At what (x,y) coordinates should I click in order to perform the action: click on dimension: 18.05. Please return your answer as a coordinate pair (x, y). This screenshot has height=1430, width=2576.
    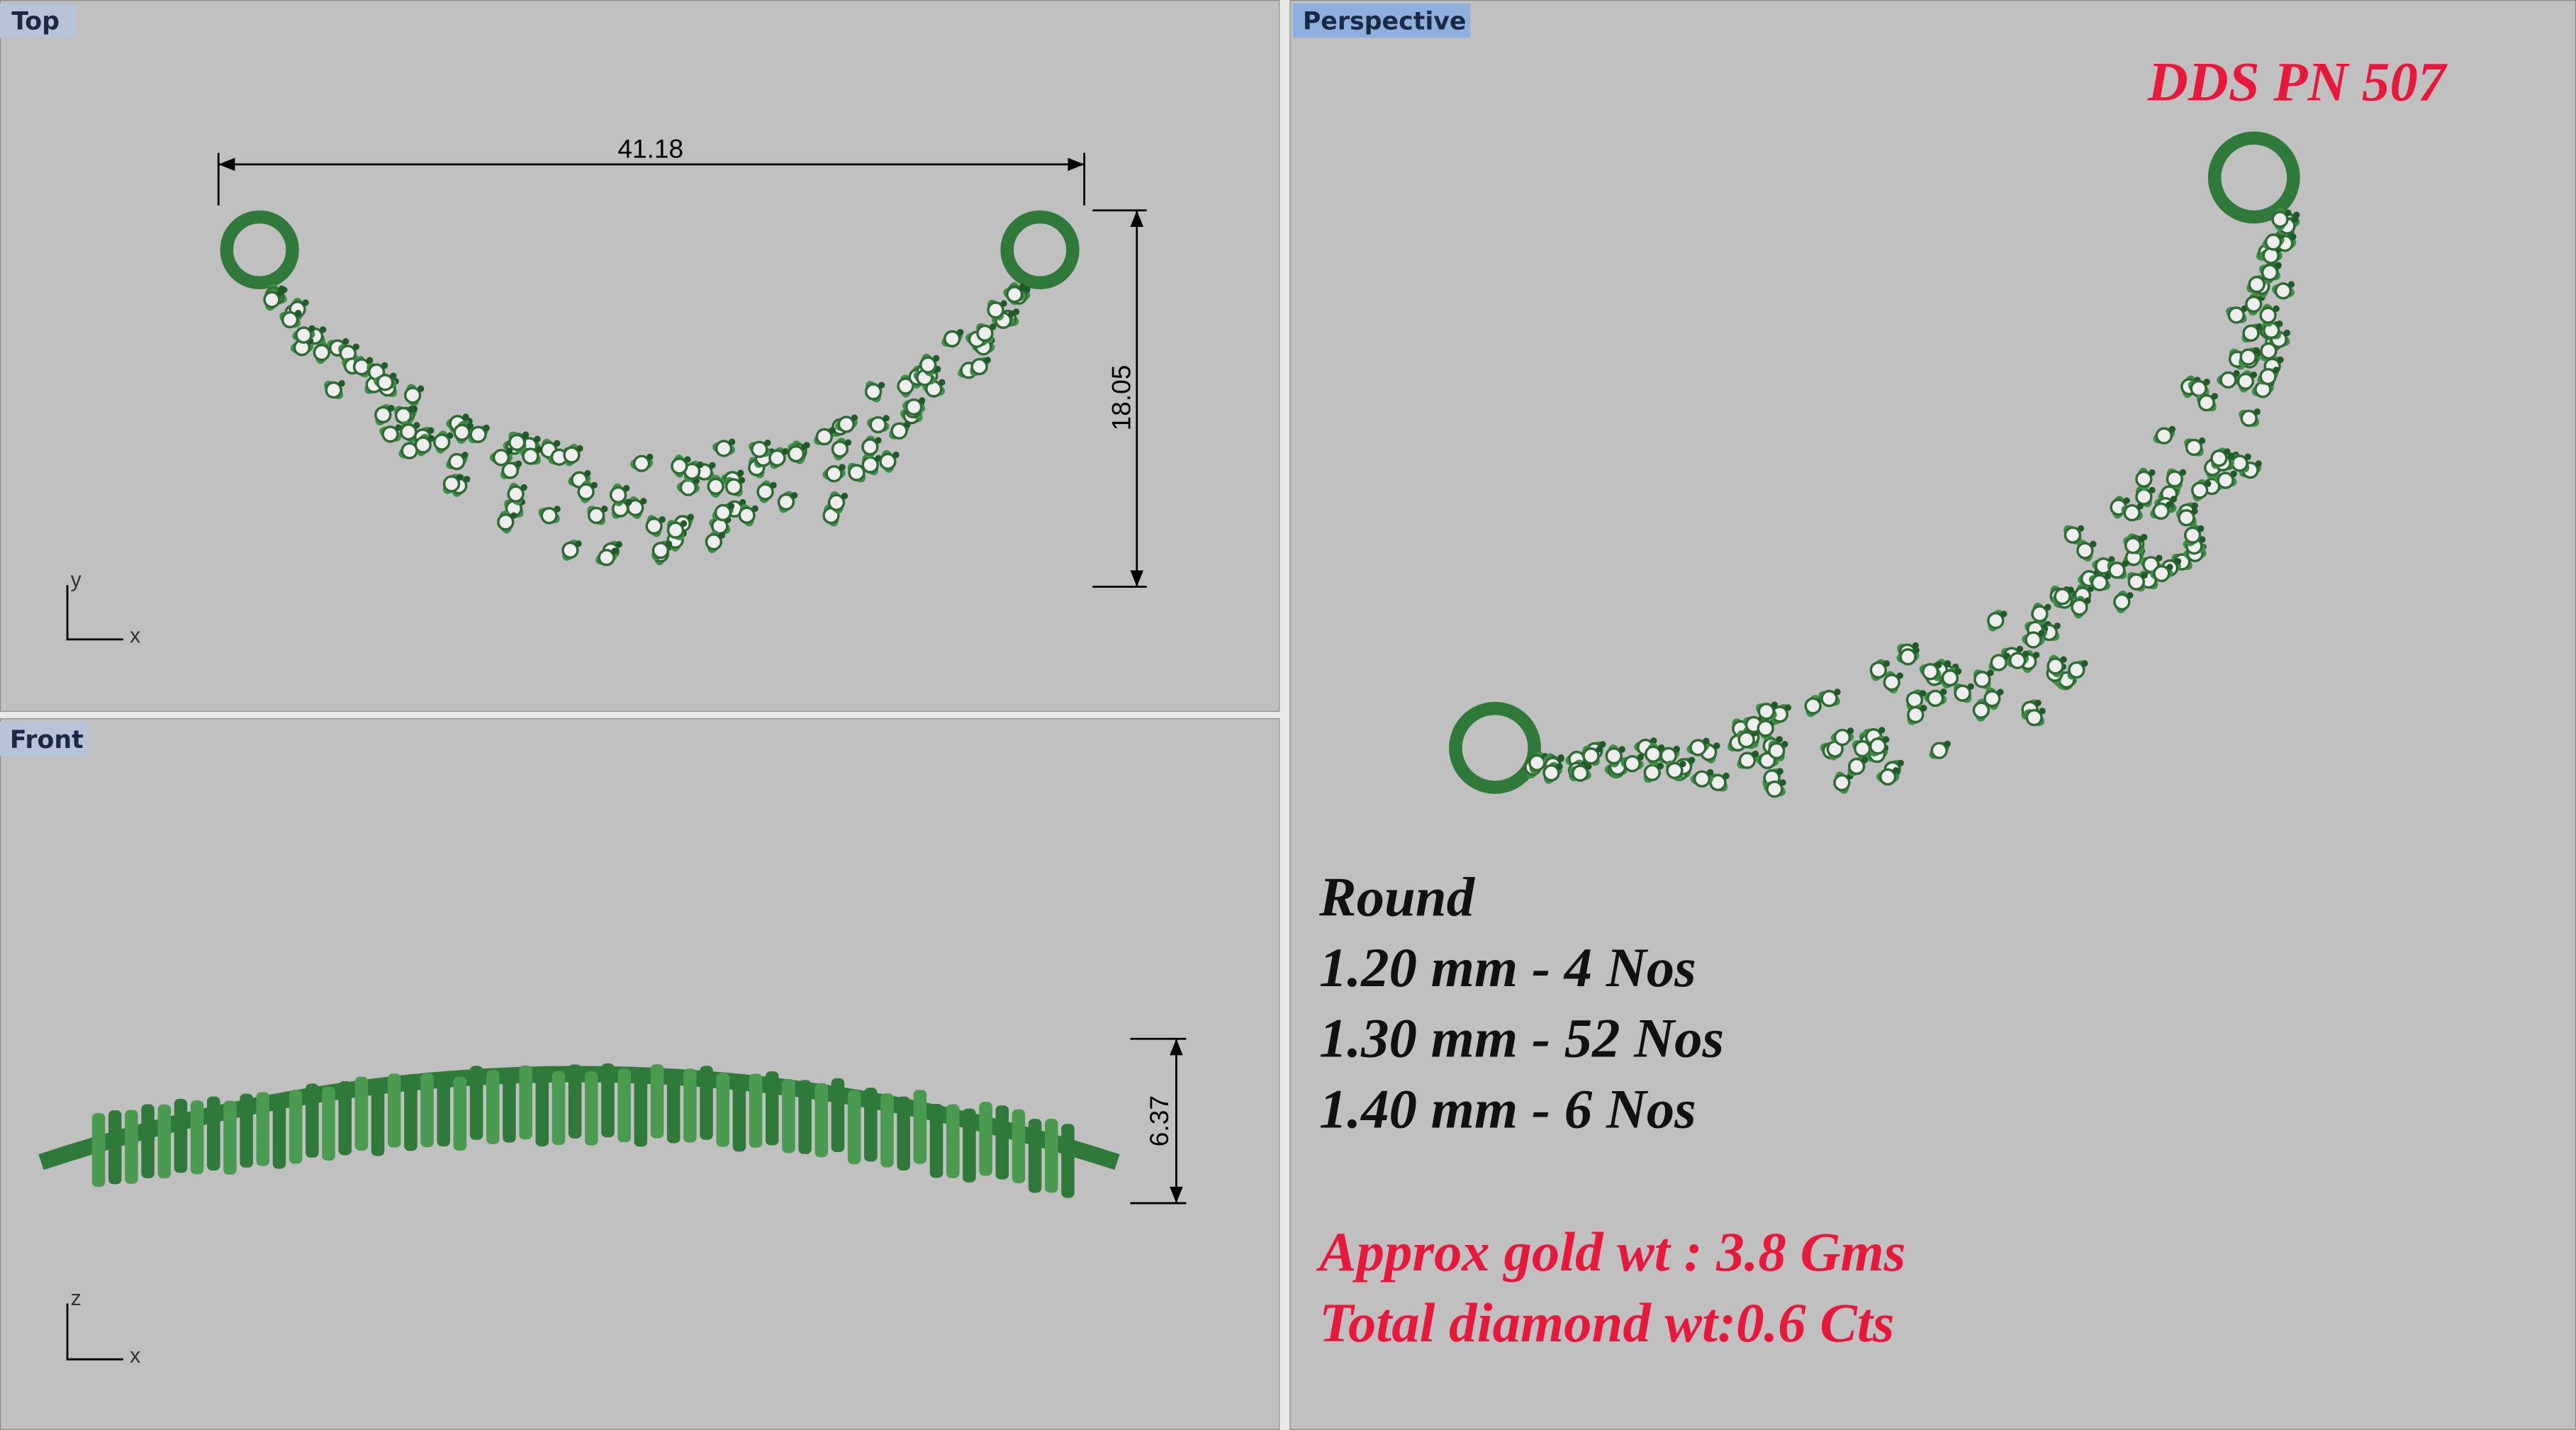
    Looking at the image, I should click on (1119, 398).